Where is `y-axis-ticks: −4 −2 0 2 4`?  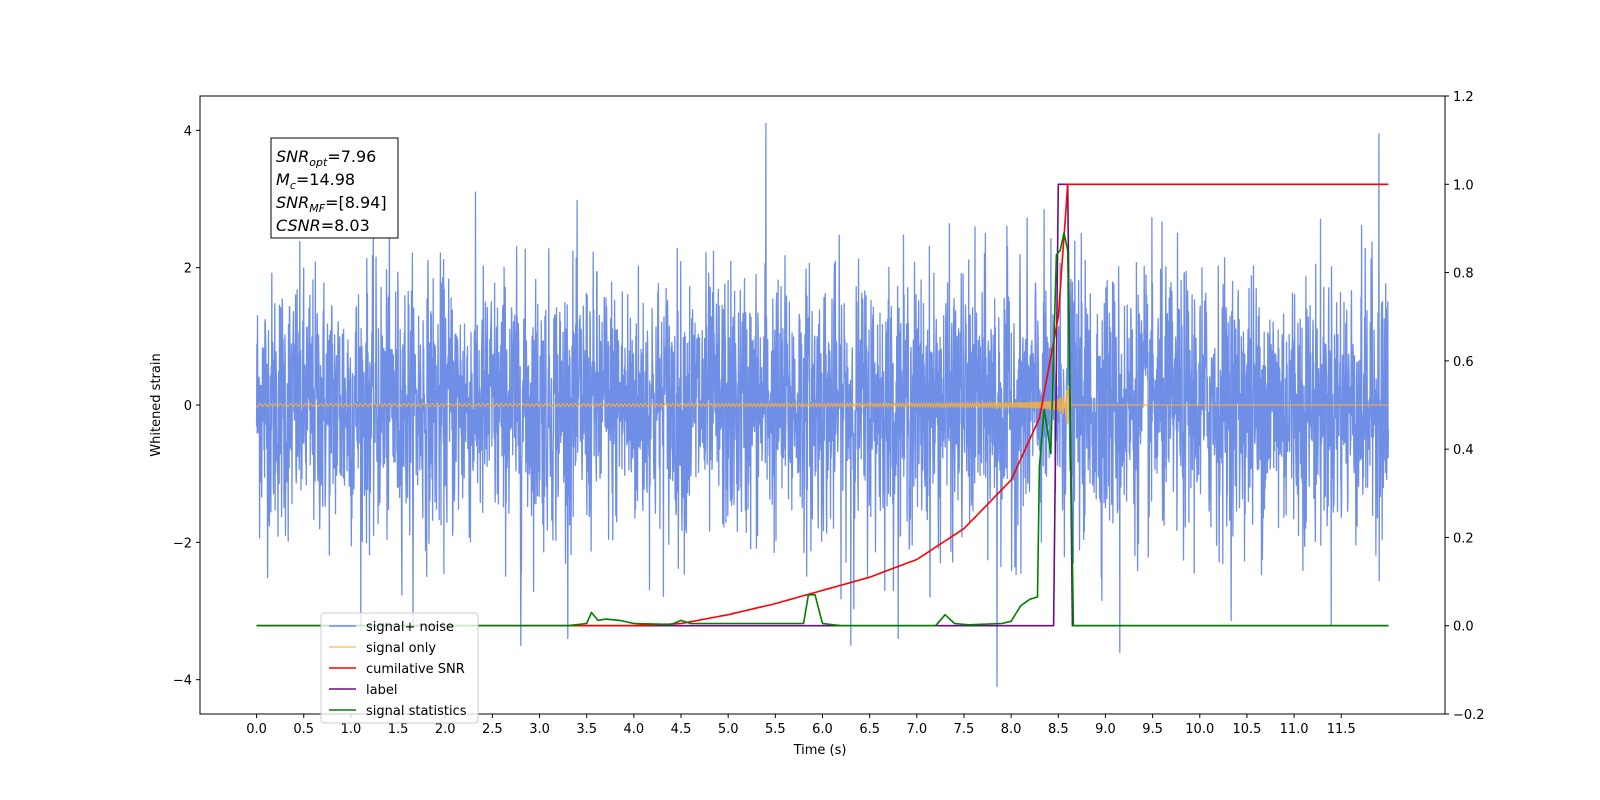
y-axis-ticks: −4 −2 0 2 4 is located at coordinates (186, 406).